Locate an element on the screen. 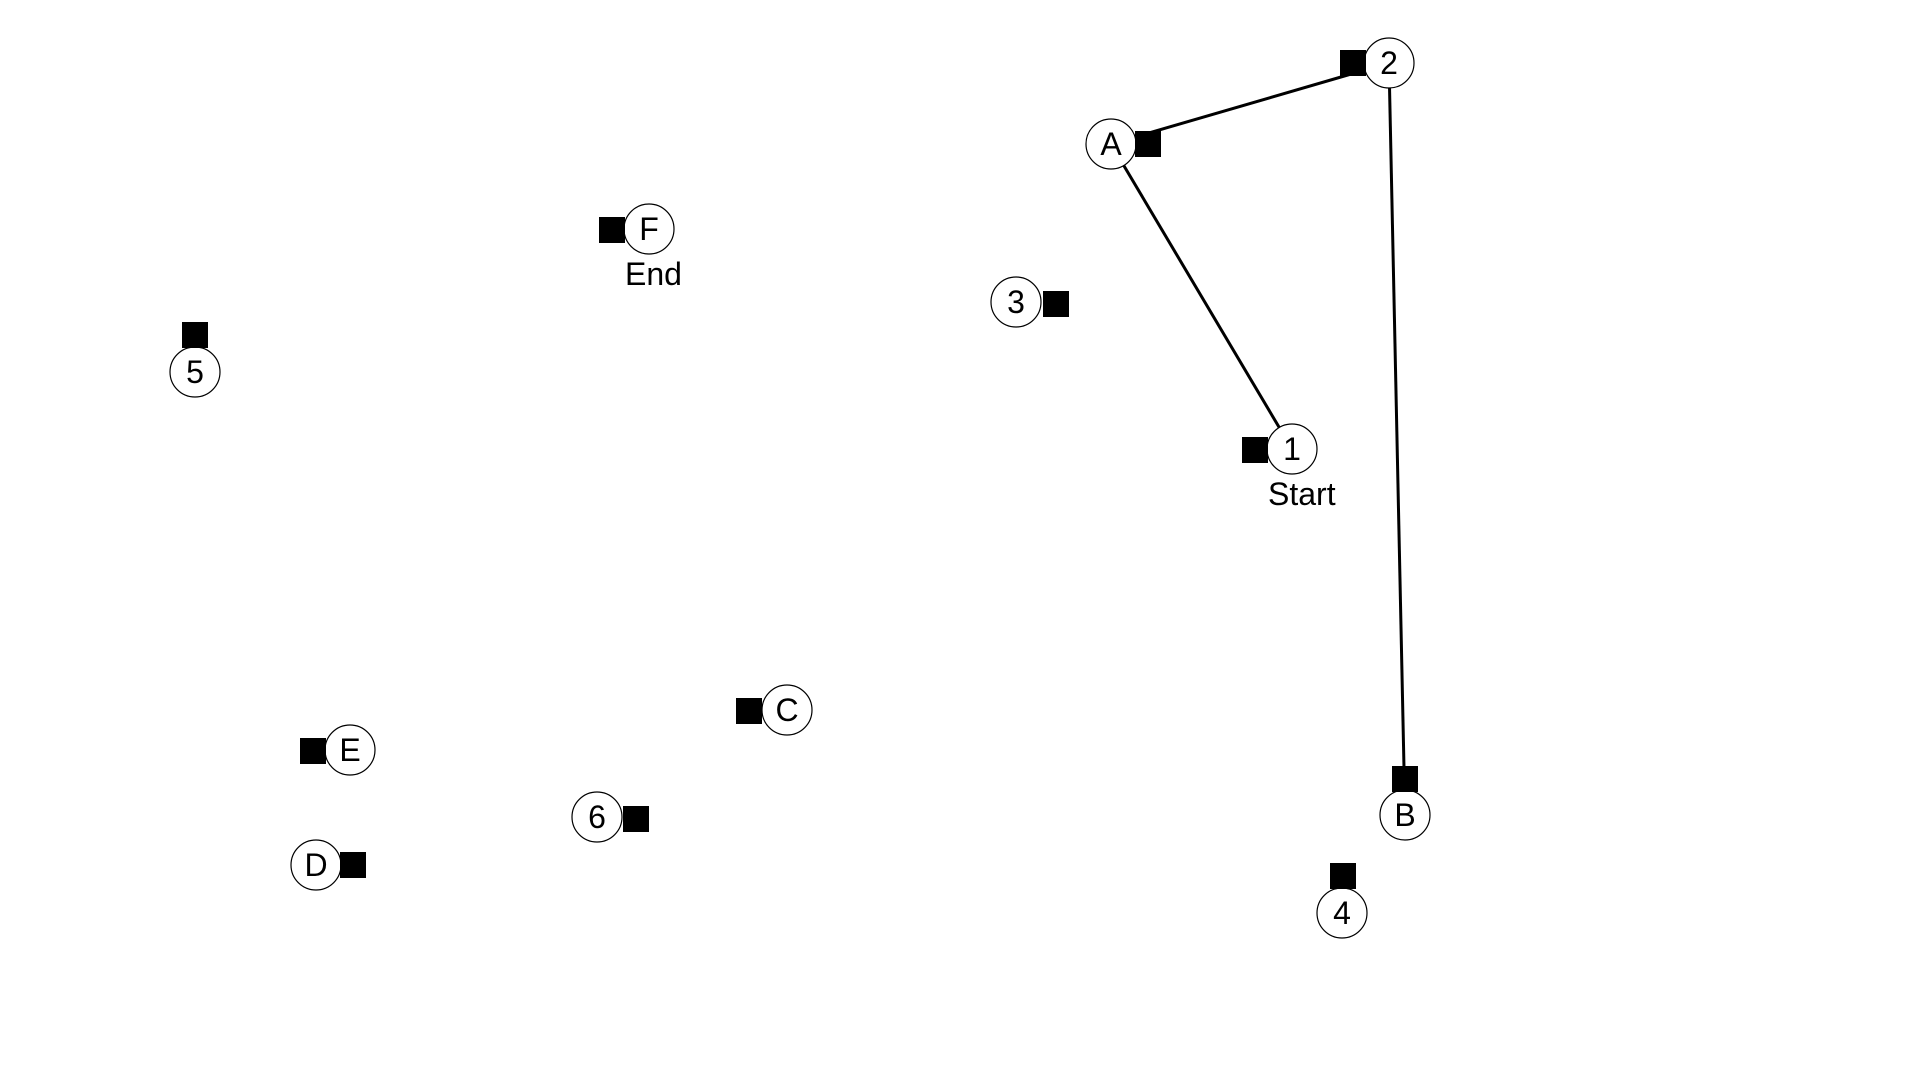 The width and height of the screenshot is (1920, 1080). connector-handle-C is located at coordinates (749, 711).